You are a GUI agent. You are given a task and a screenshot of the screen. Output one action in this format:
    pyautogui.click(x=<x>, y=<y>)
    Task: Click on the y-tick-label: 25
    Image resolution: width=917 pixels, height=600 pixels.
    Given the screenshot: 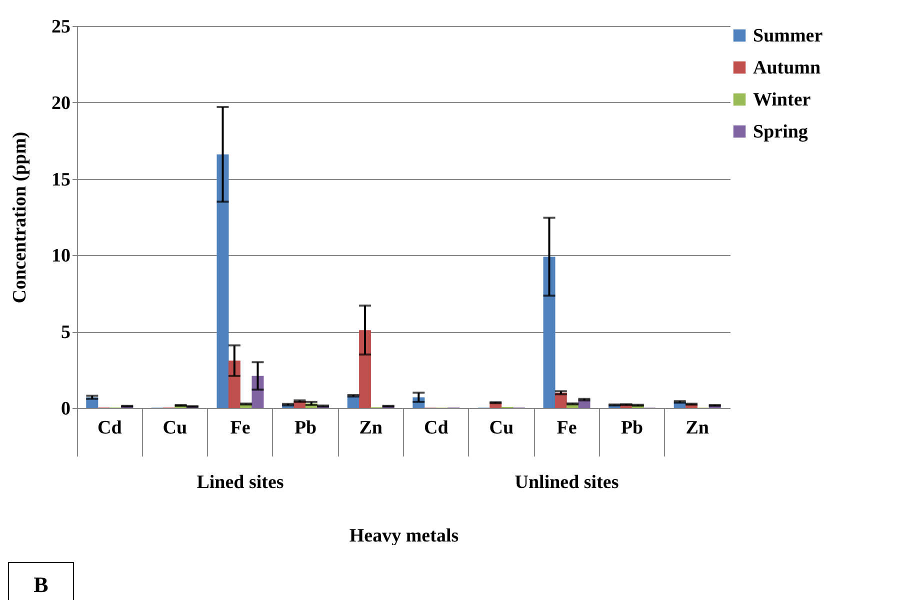 What is the action you would take?
    pyautogui.click(x=61, y=27)
    